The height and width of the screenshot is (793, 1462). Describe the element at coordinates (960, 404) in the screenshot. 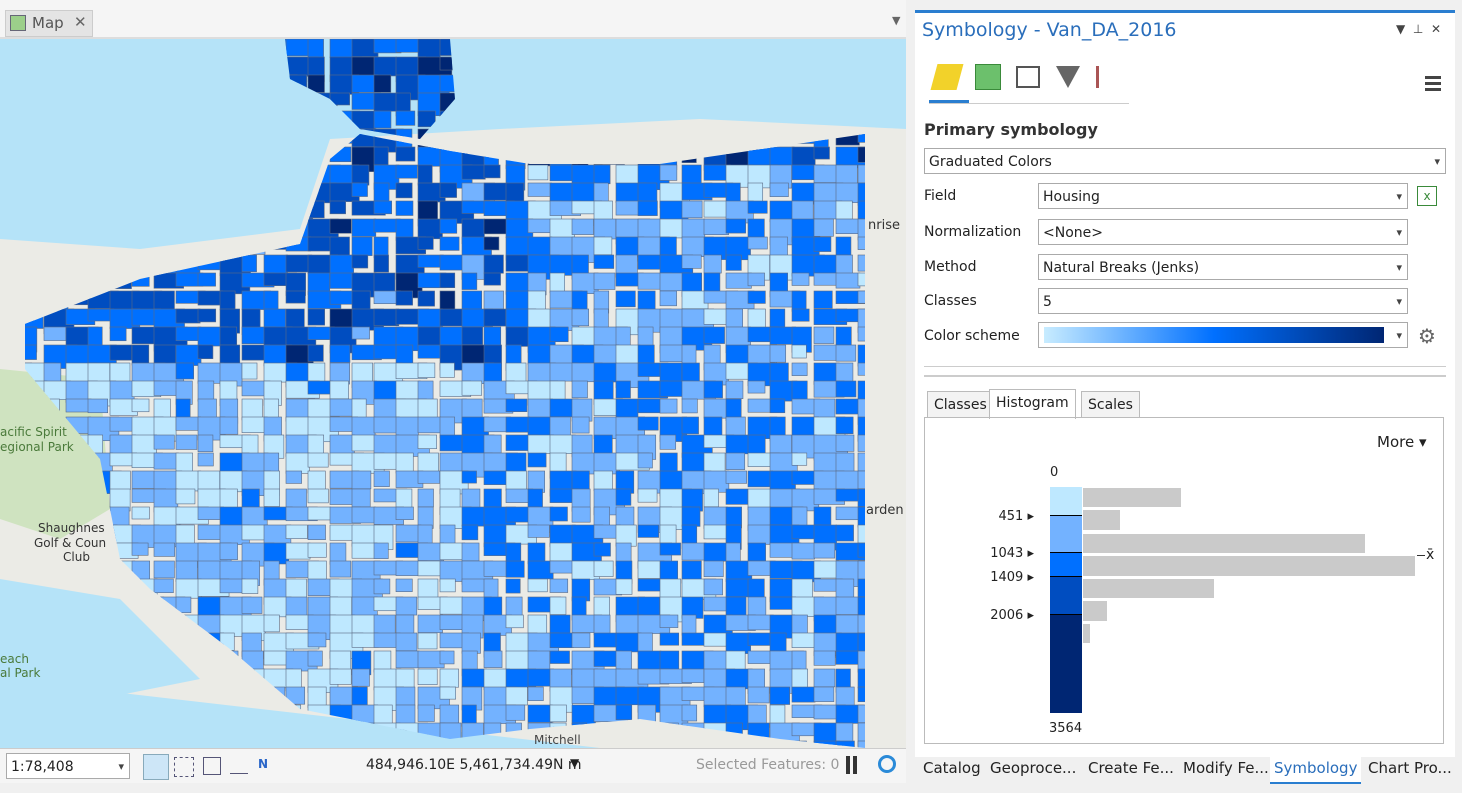

I see `tab: Classes` at that location.